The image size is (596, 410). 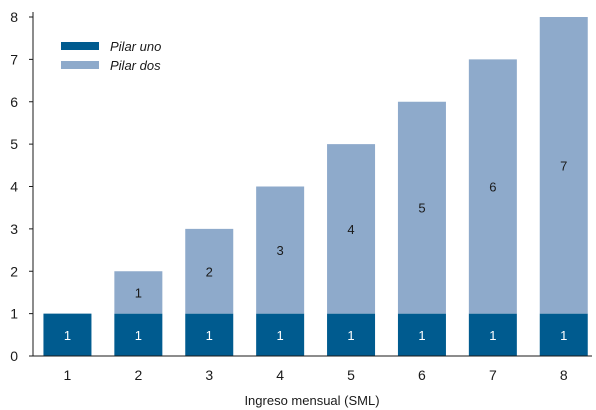 What do you see at coordinates (311, 400) in the screenshot?
I see `x-axis-title: Ingreso mensual (SML)` at bounding box center [311, 400].